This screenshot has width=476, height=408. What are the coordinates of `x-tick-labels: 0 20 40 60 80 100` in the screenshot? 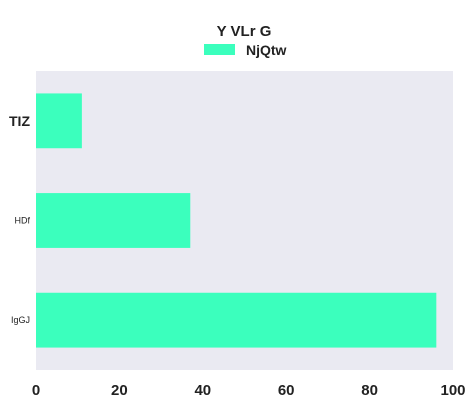 It's located at (249, 390).